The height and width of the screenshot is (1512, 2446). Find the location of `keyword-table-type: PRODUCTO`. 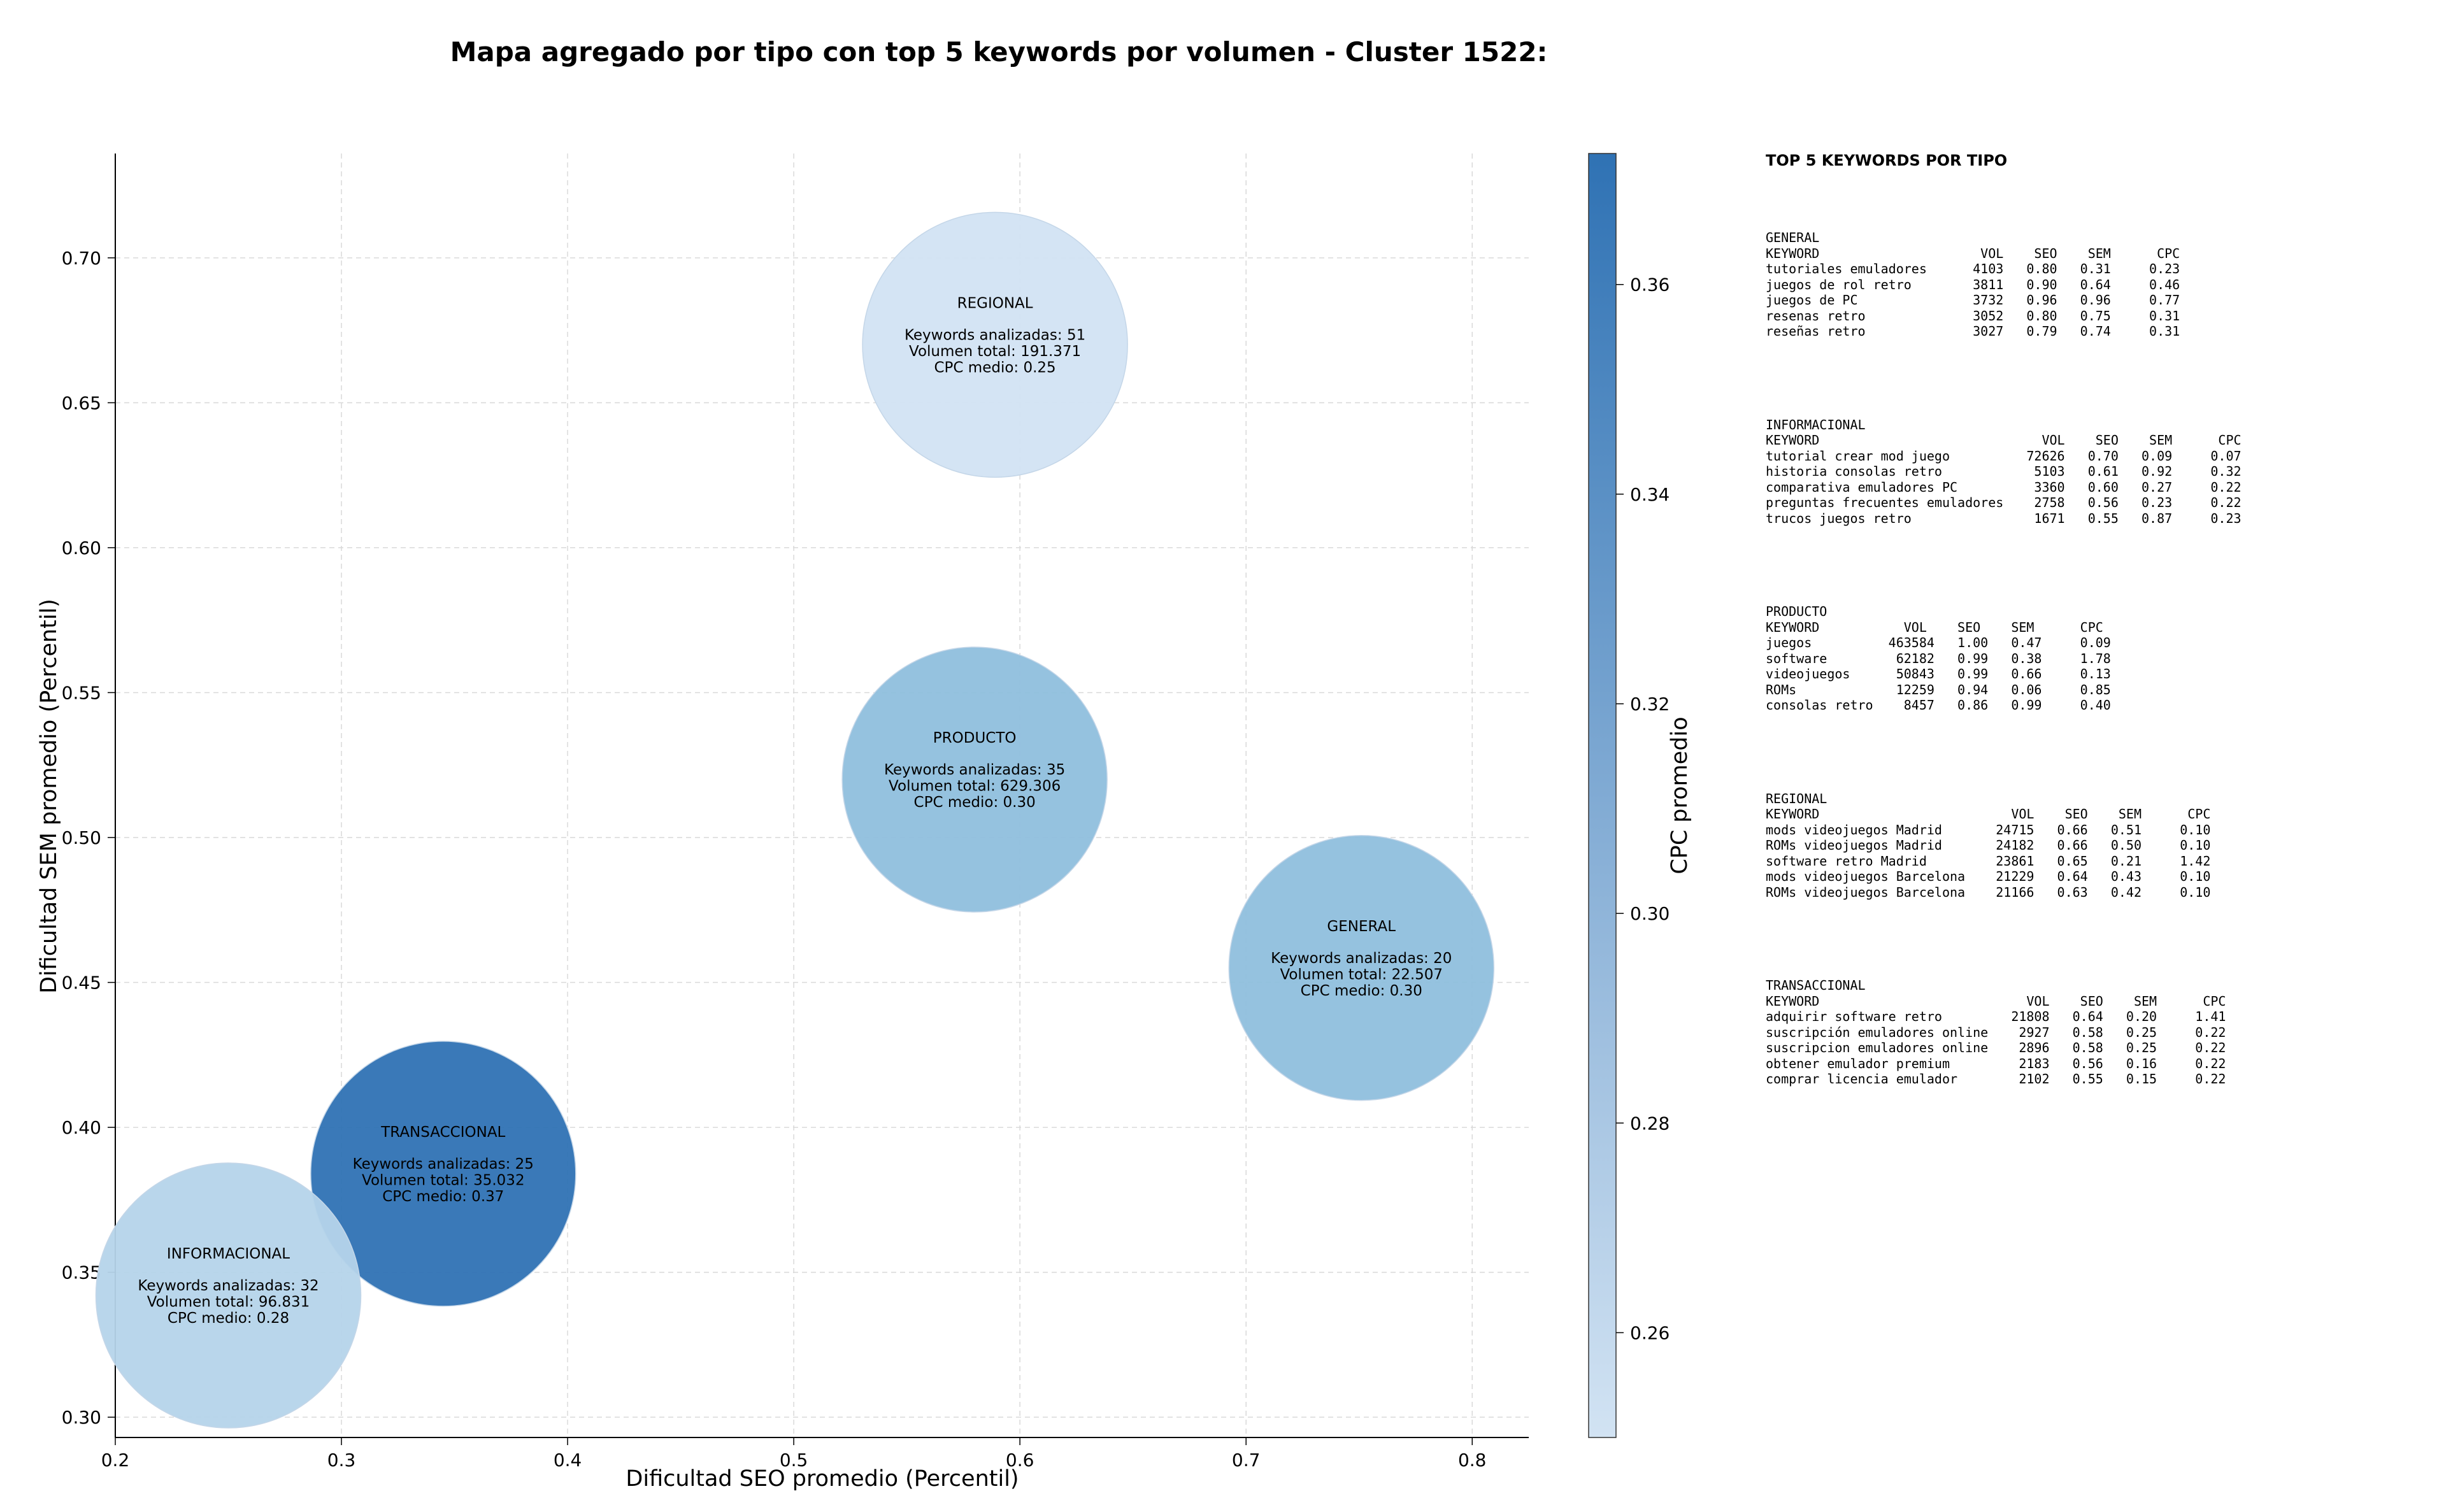

keyword-table-type: PRODUCTO is located at coordinates (1796, 611).